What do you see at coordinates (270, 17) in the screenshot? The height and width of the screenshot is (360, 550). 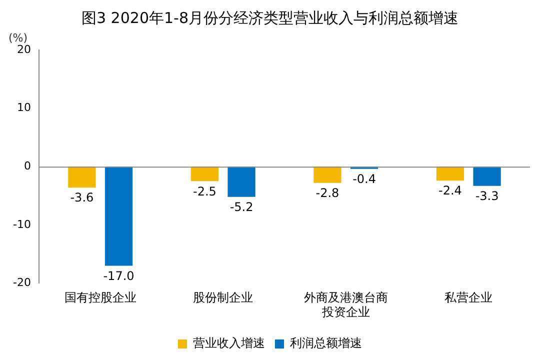 I see `chart-title: 图3 2020年1-8月份分经济类型营业收入与利润总额增速` at bounding box center [270, 17].